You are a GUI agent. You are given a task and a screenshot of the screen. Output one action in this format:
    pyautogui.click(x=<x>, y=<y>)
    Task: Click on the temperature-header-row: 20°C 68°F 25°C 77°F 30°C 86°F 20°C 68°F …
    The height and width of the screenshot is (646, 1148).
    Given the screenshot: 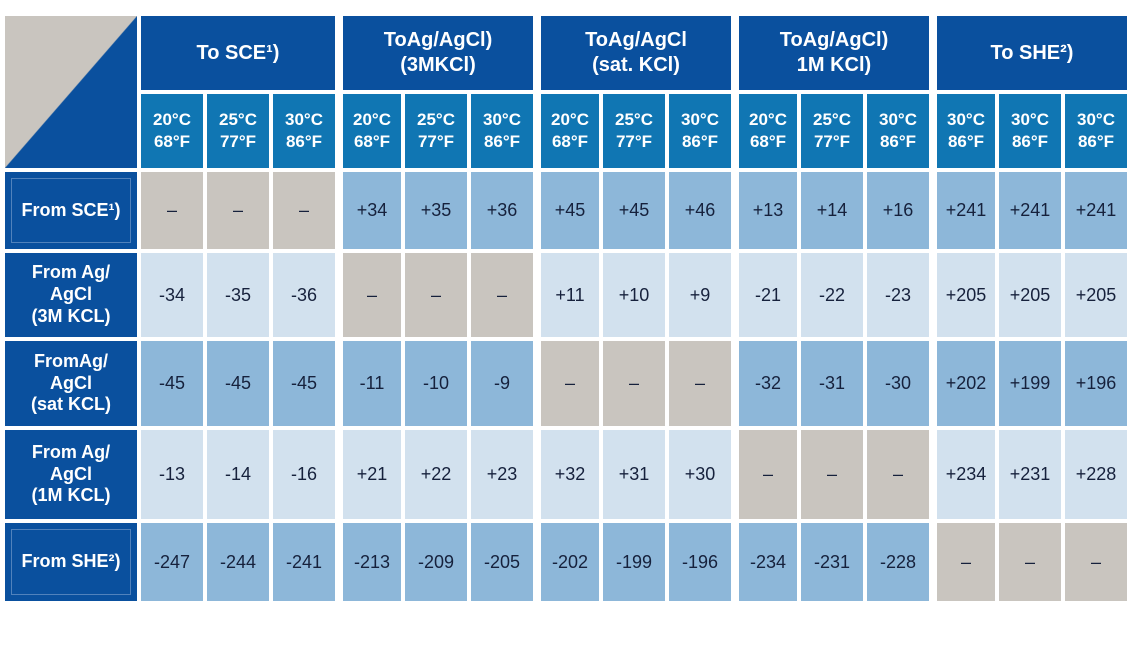 What is the action you would take?
    pyautogui.click(x=566, y=131)
    